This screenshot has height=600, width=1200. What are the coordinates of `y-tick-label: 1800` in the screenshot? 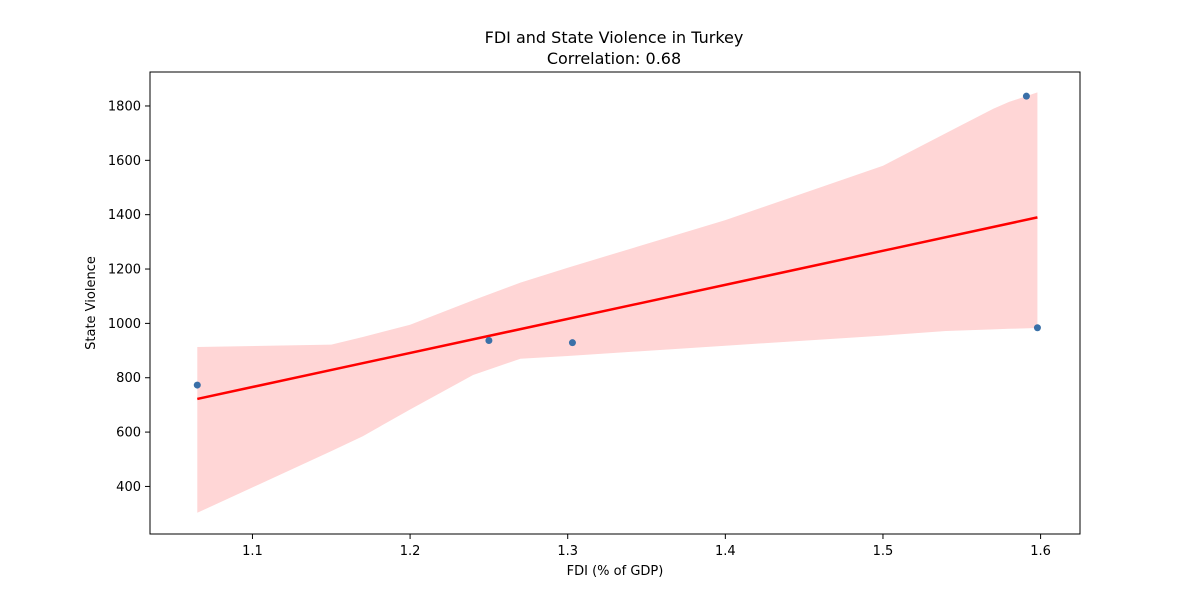 It's located at (124, 106).